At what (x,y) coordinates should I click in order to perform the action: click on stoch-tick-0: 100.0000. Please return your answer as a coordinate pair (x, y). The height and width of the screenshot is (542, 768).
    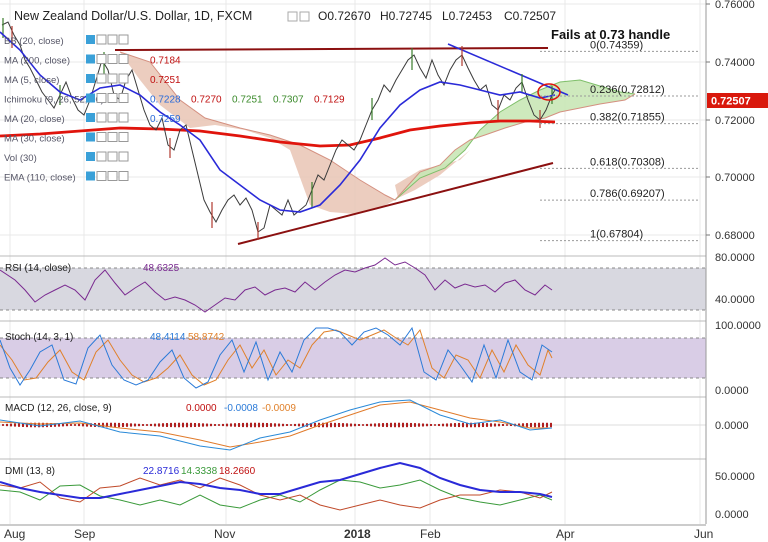
    Looking at the image, I should click on (738, 326).